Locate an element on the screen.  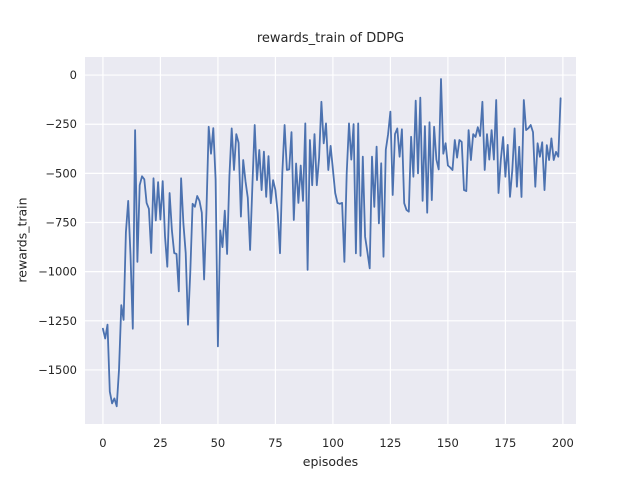
svg-text: 125 is located at coordinates (390, 443).